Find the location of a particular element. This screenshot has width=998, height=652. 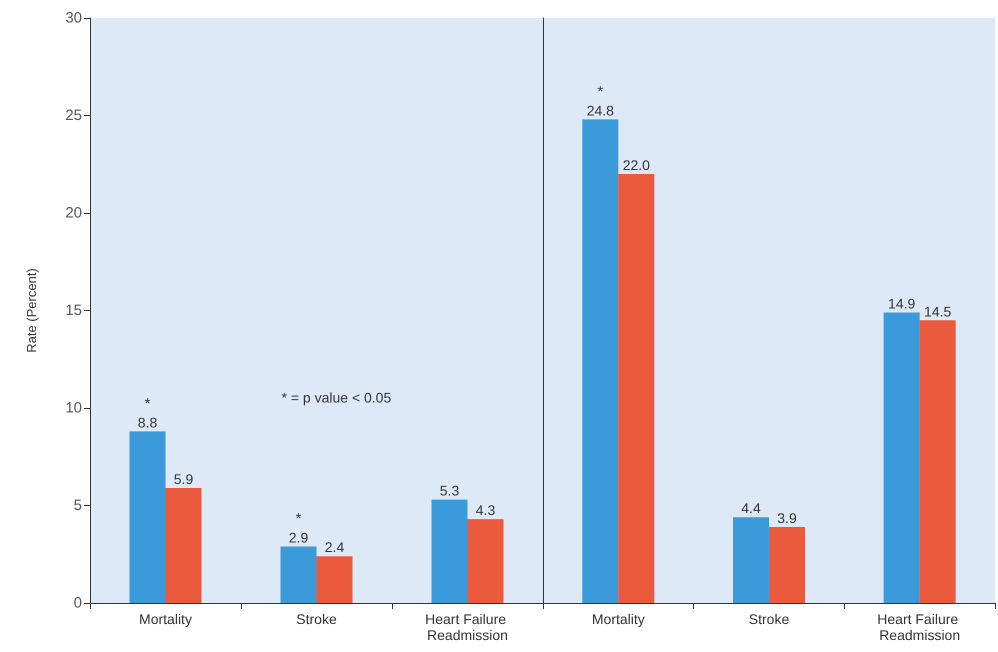

y-tick-label: 0 is located at coordinates (78, 603).